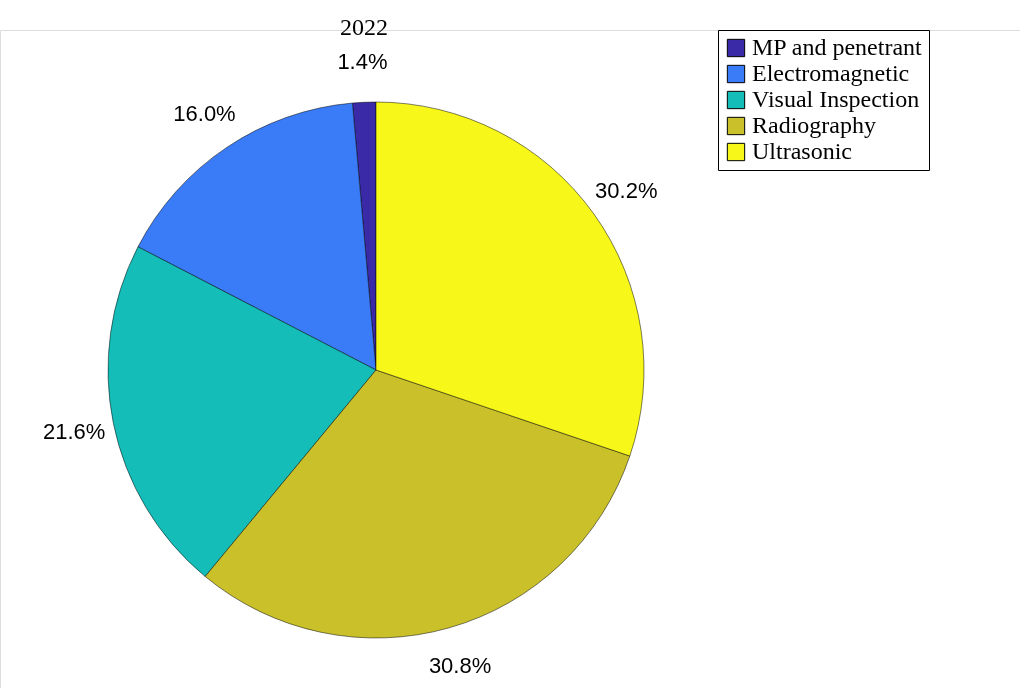 The height and width of the screenshot is (688, 1020). What do you see at coordinates (364, 26) in the screenshot?
I see `chart-title: 2022` at bounding box center [364, 26].